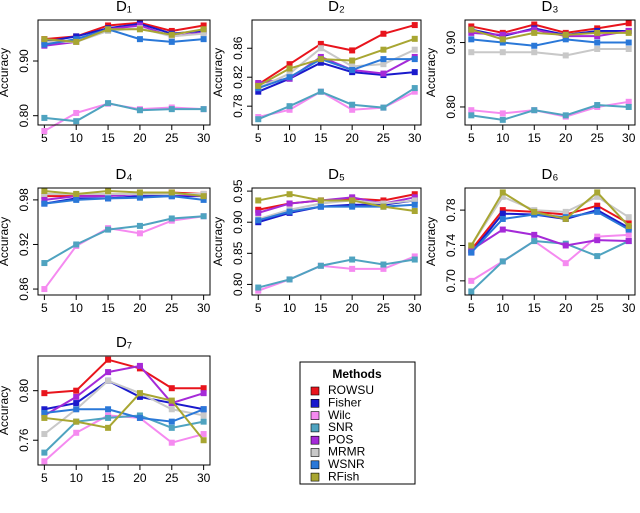 This screenshot has height=513, width=640. I want to click on panel-title: D₅, so click(336, 174).